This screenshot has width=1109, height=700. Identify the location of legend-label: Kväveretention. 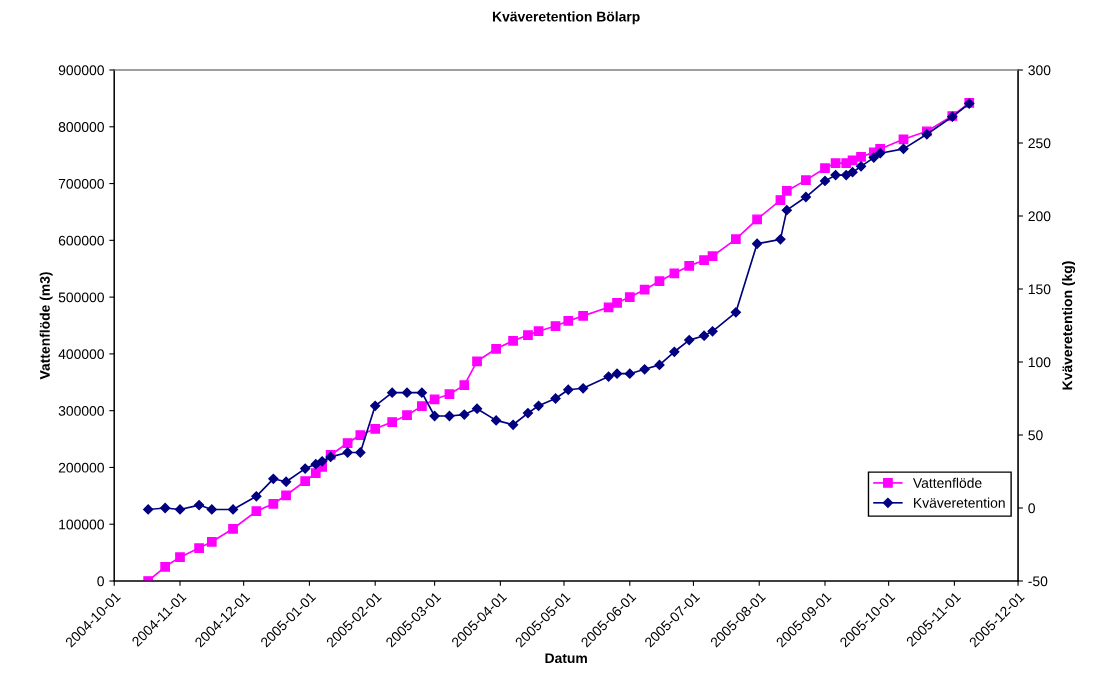
(959, 502).